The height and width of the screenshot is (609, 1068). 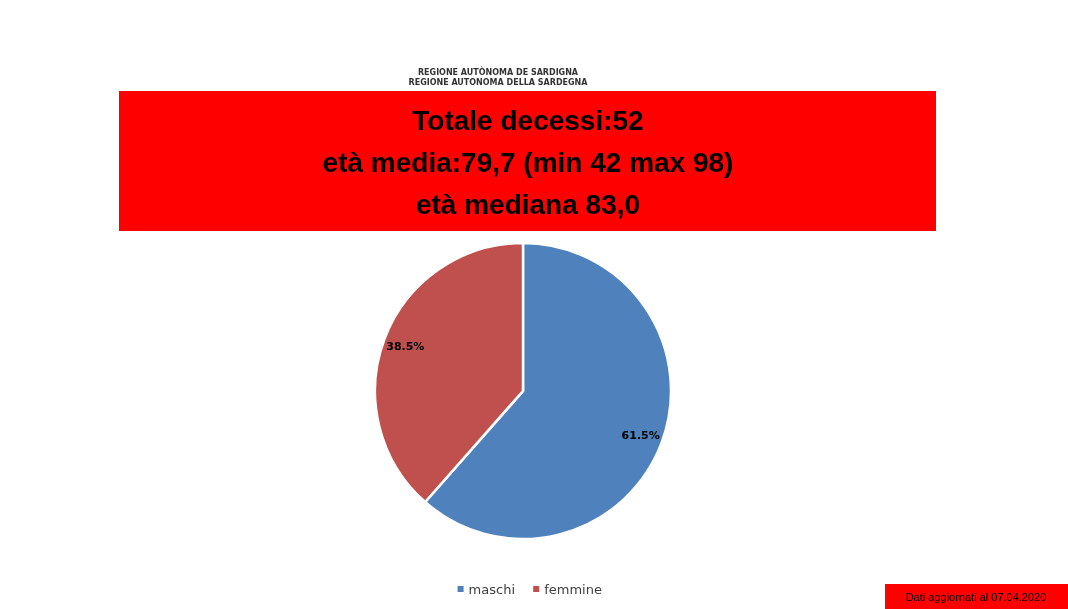 I want to click on legend-label: femmine, so click(x=573, y=589).